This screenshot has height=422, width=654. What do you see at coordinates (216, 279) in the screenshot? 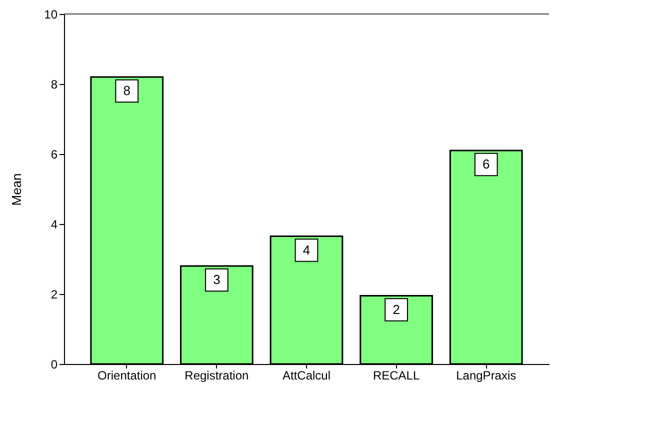
I see `data-label: 3` at bounding box center [216, 279].